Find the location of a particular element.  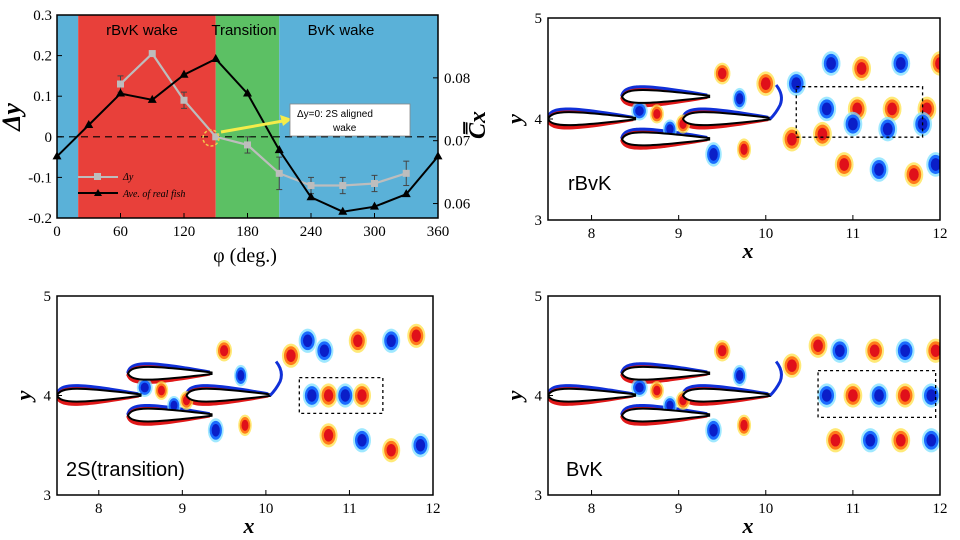

y-tick-label: -0.2 is located at coordinates (40, 219).